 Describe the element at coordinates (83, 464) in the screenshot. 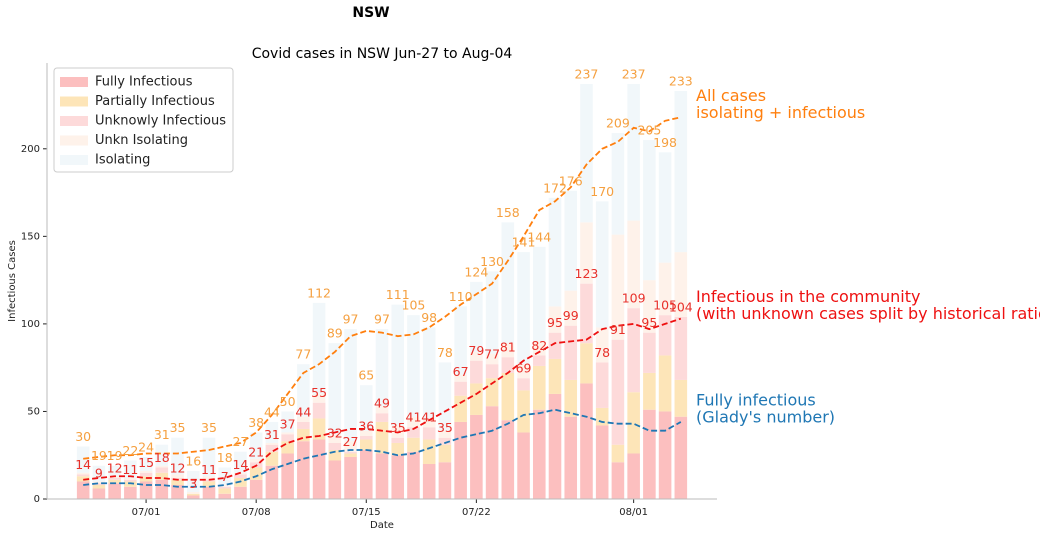

I see `data-label: 14` at that location.